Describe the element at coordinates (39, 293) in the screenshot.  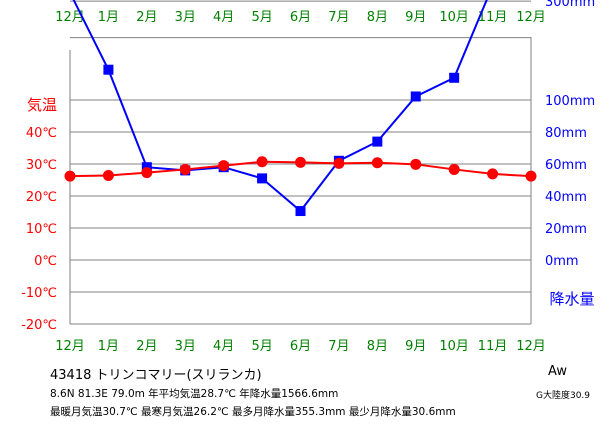
I see `temperature-tick-label: -10℃` at that location.